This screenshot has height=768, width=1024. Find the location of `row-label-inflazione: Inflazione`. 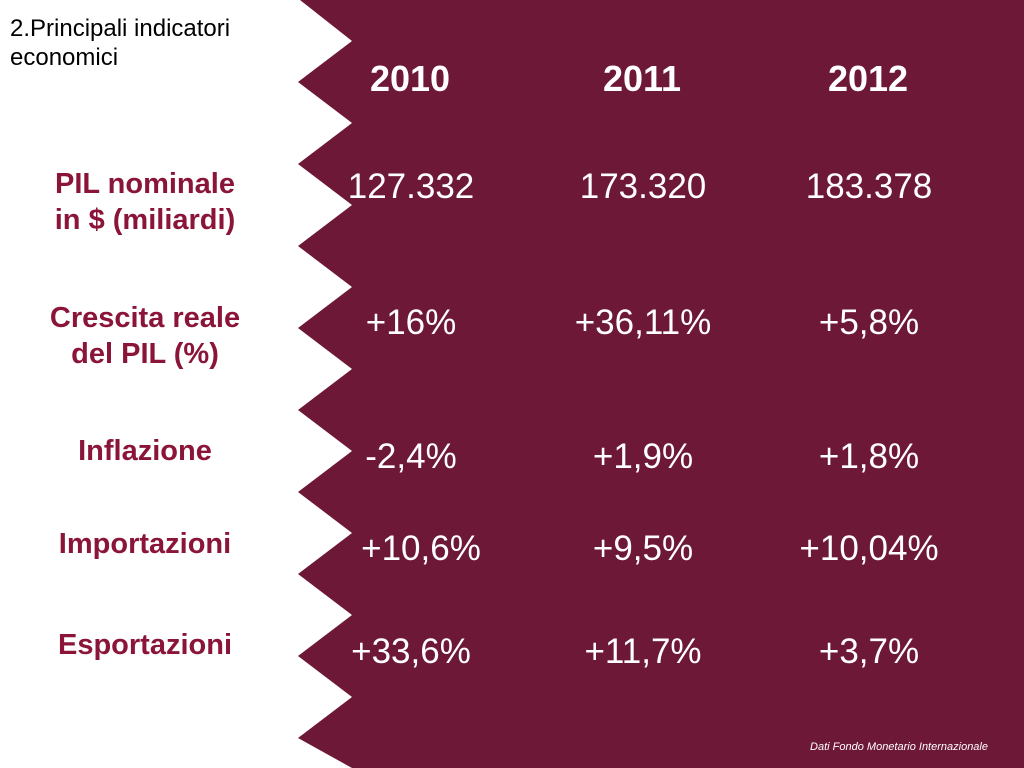

row-label-inflazione: Inflazione is located at coordinates (145, 451).